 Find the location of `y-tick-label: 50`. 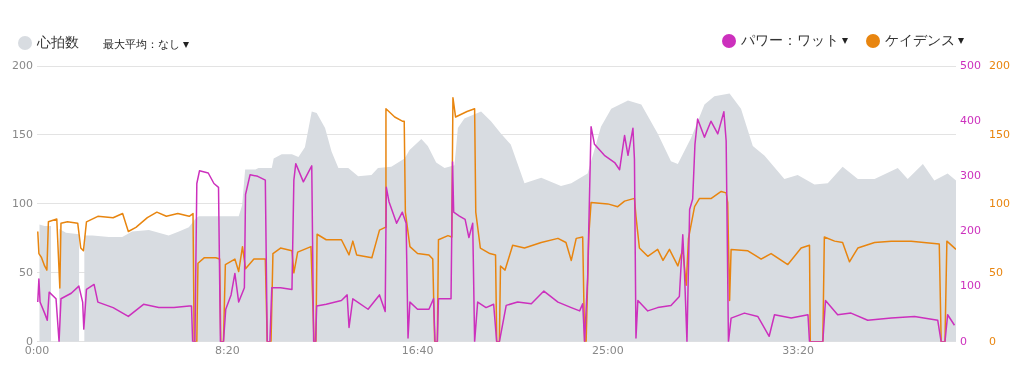

y-tick-label: 50 is located at coordinates (26, 272).